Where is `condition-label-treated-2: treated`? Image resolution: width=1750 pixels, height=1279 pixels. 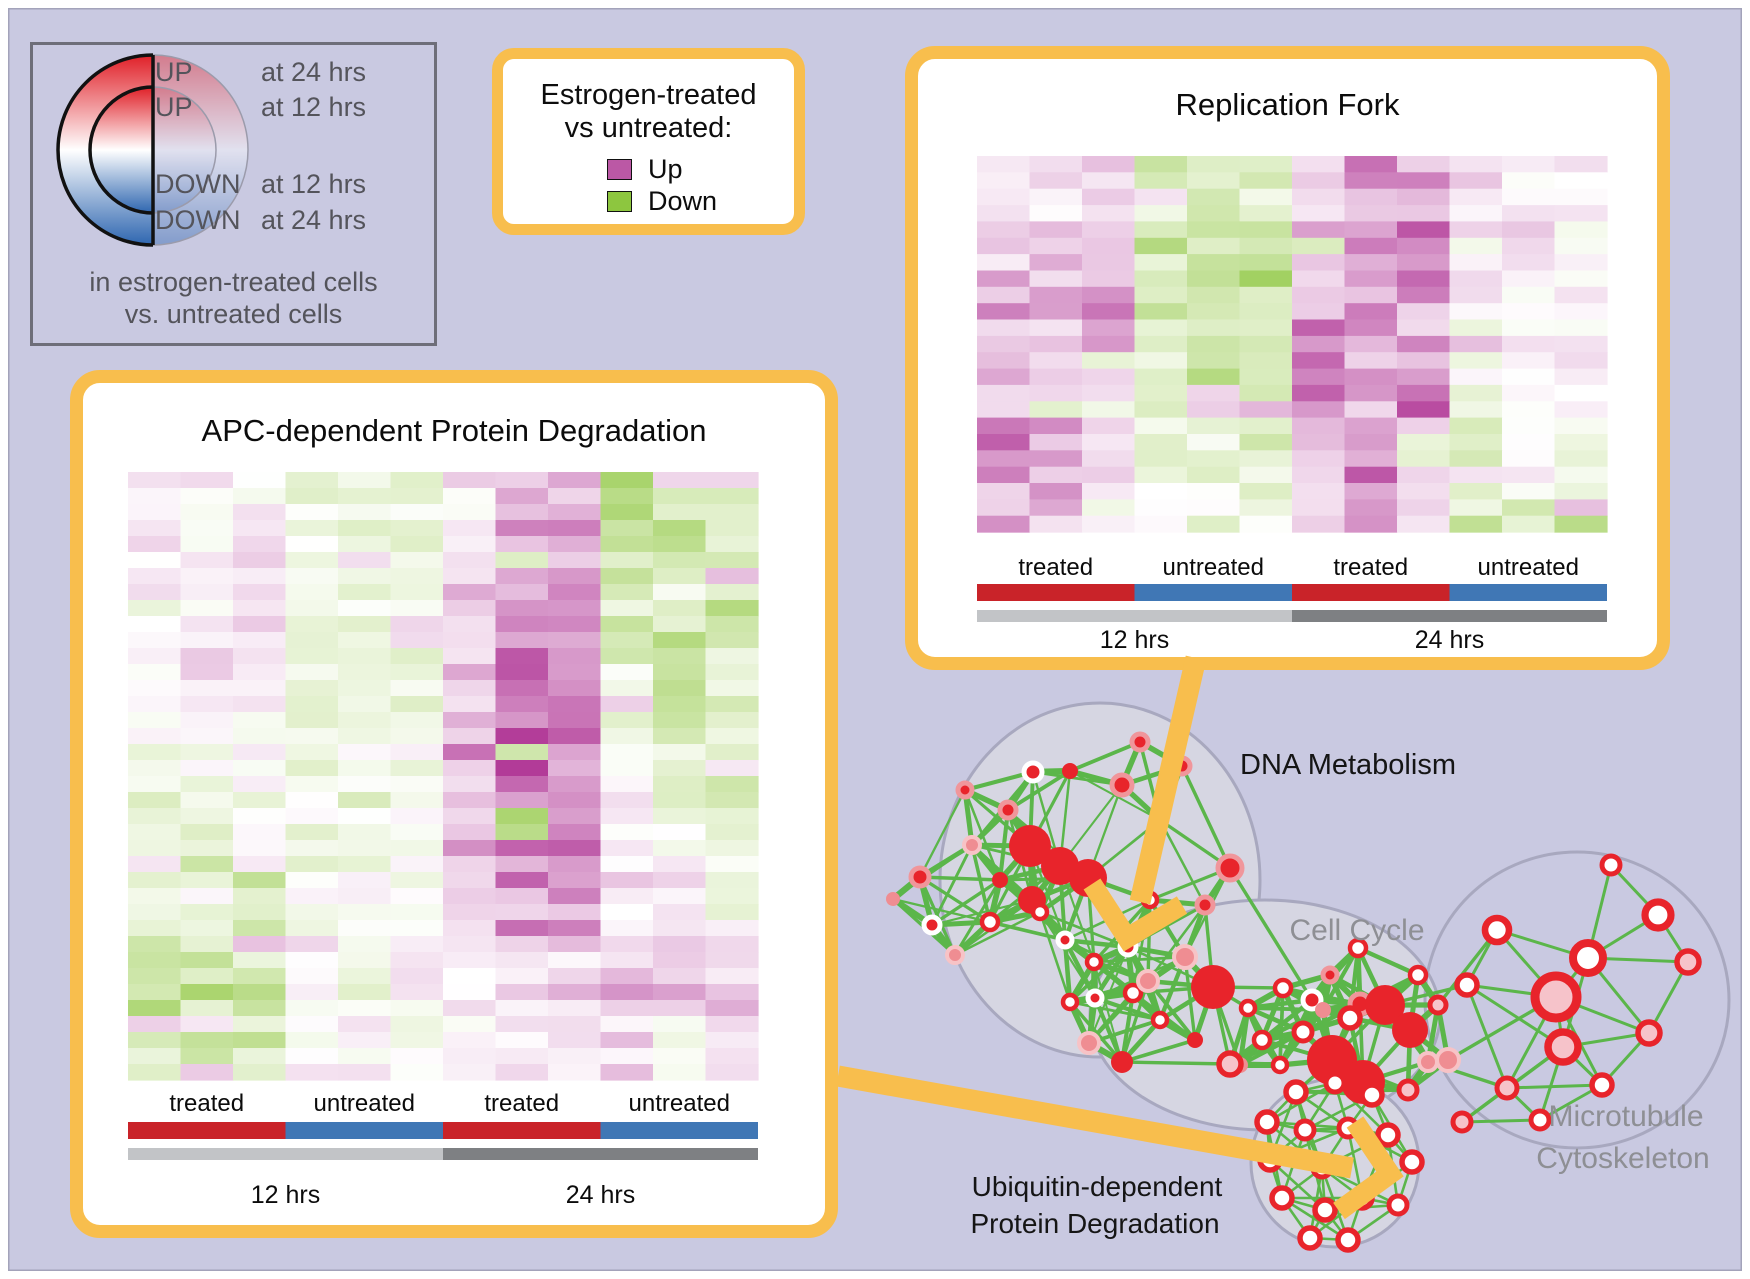 condition-label-treated-2: treated is located at coordinates (521, 1103).